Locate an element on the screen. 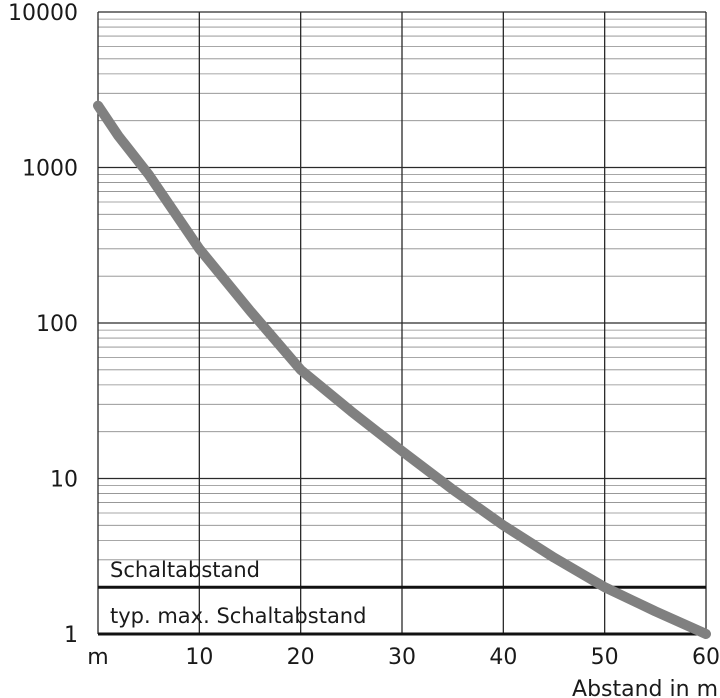  x-tick-label: 10 is located at coordinates (199, 657).